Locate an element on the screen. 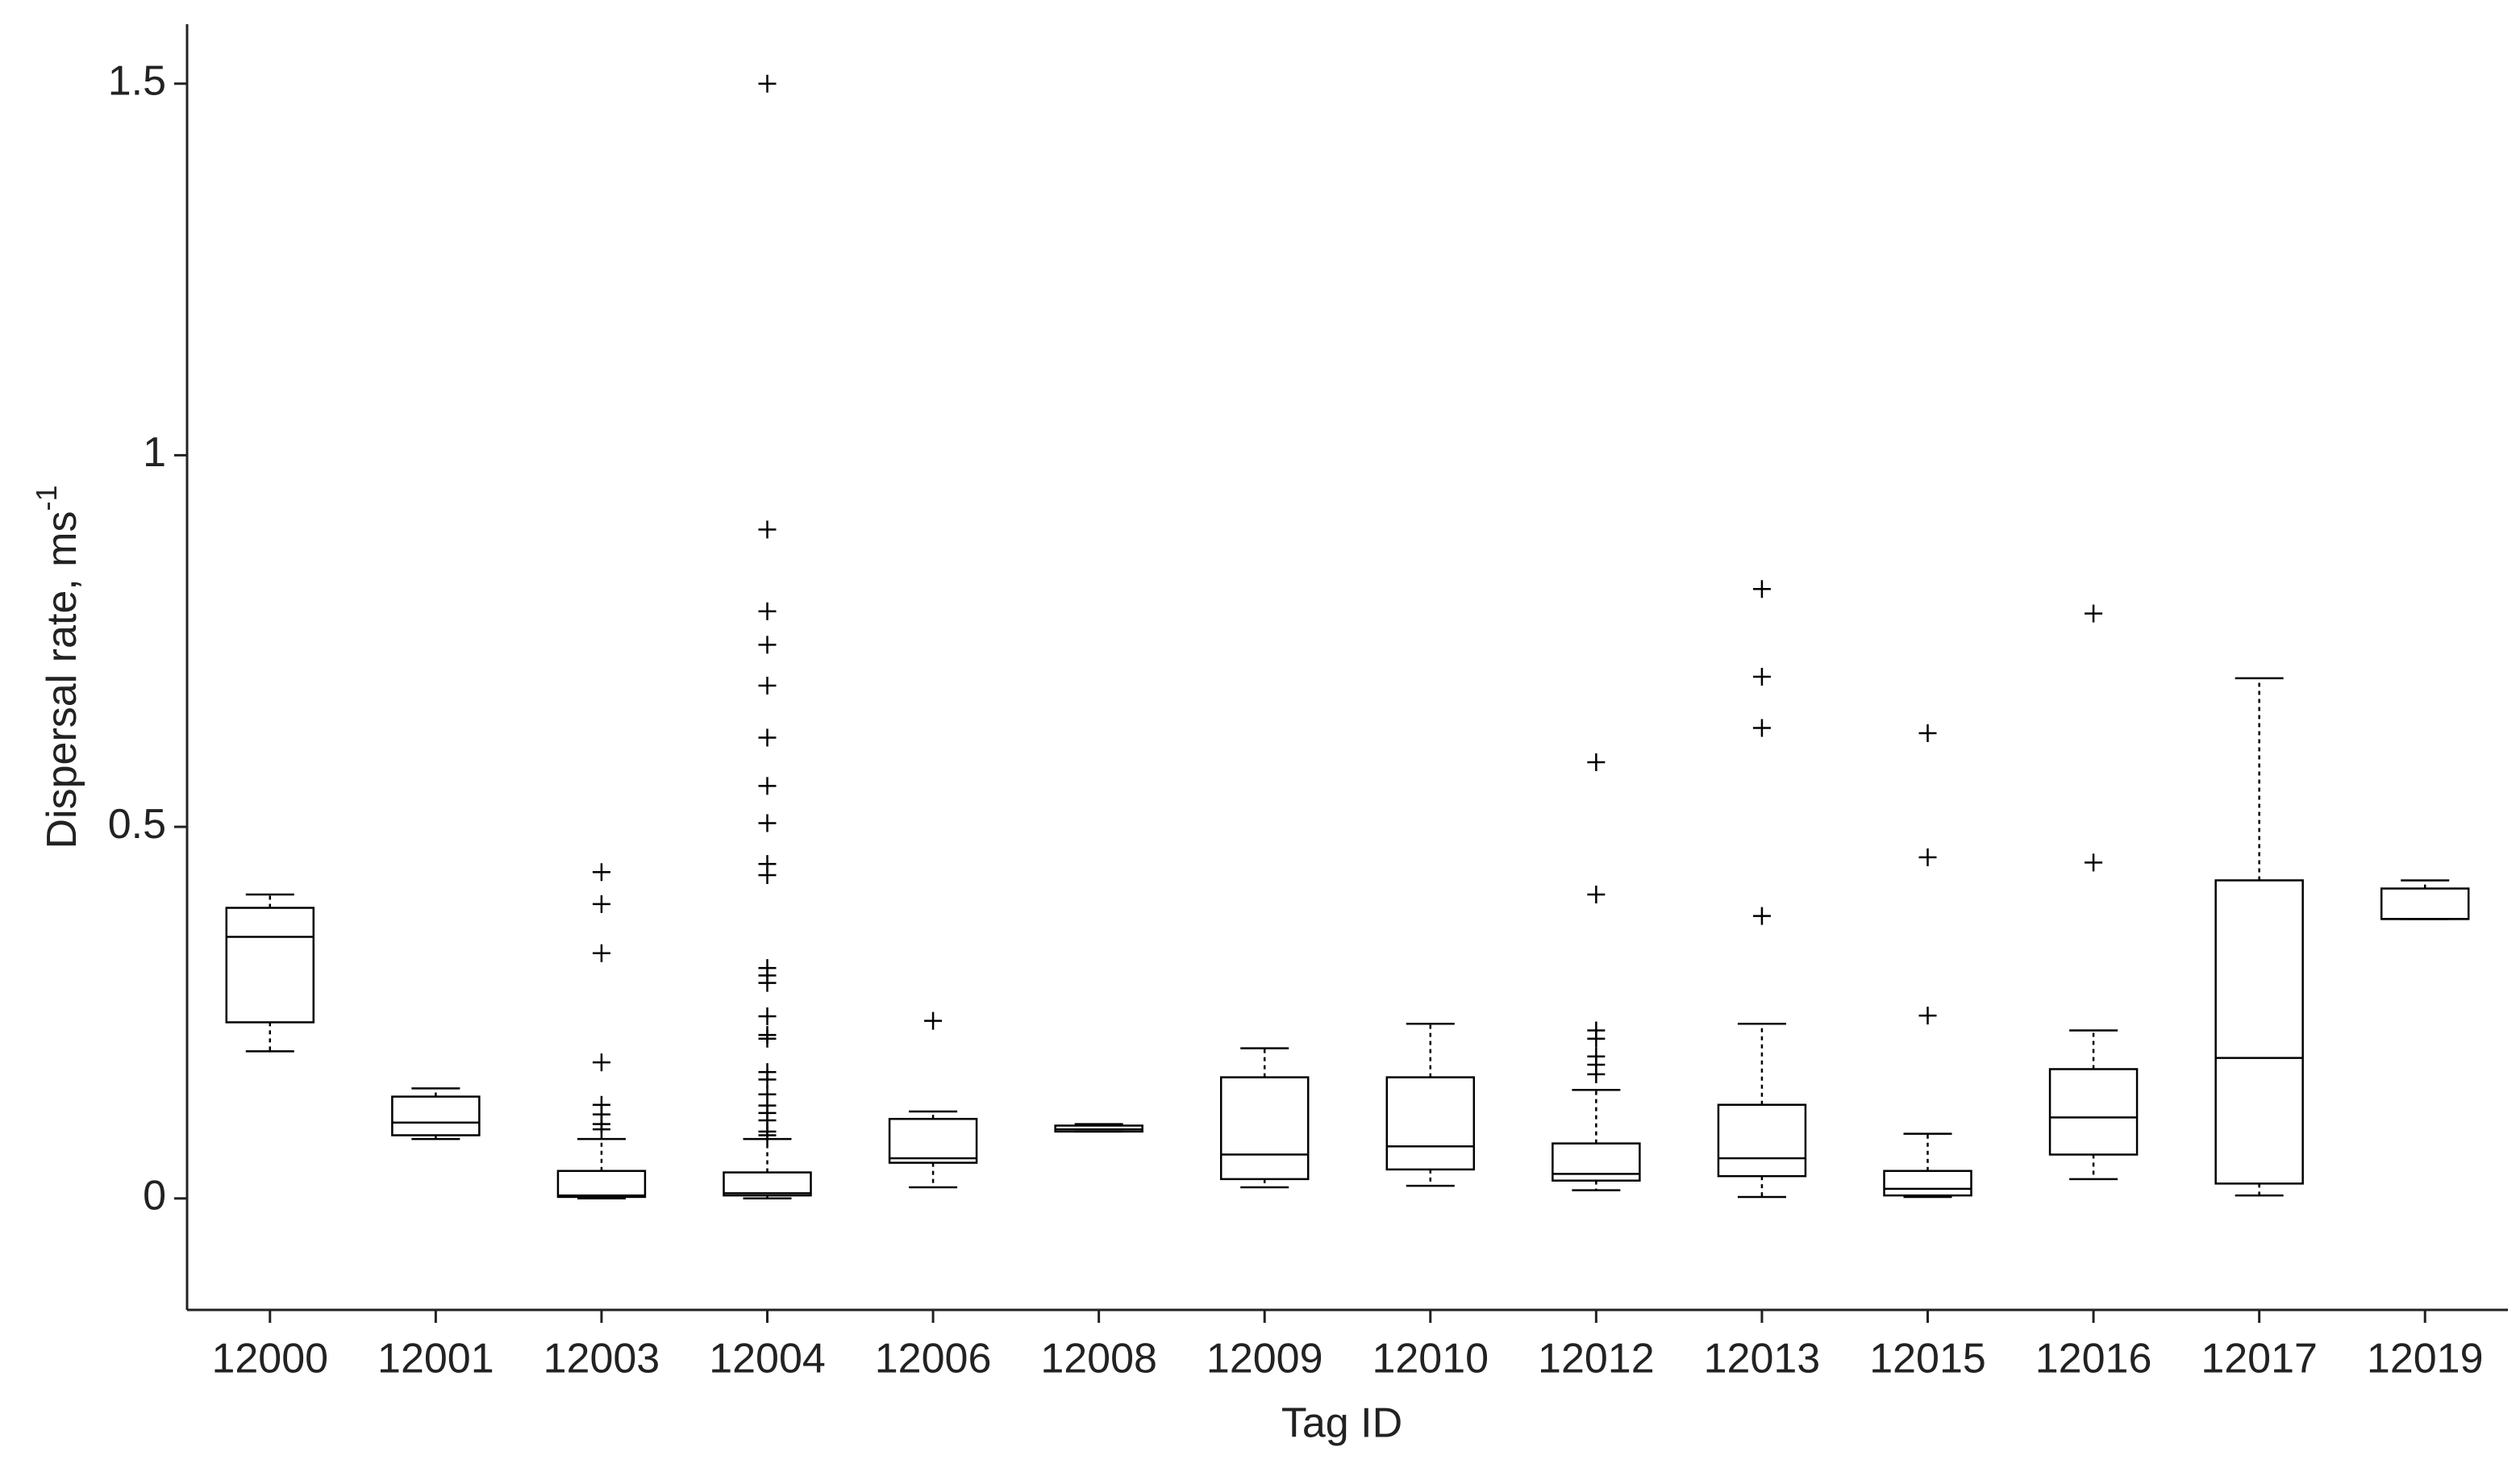 Image resolution: width=2520 pixels, height=1468 pixels. x-tick-label: 12016 is located at coordinates (2094, 1359).